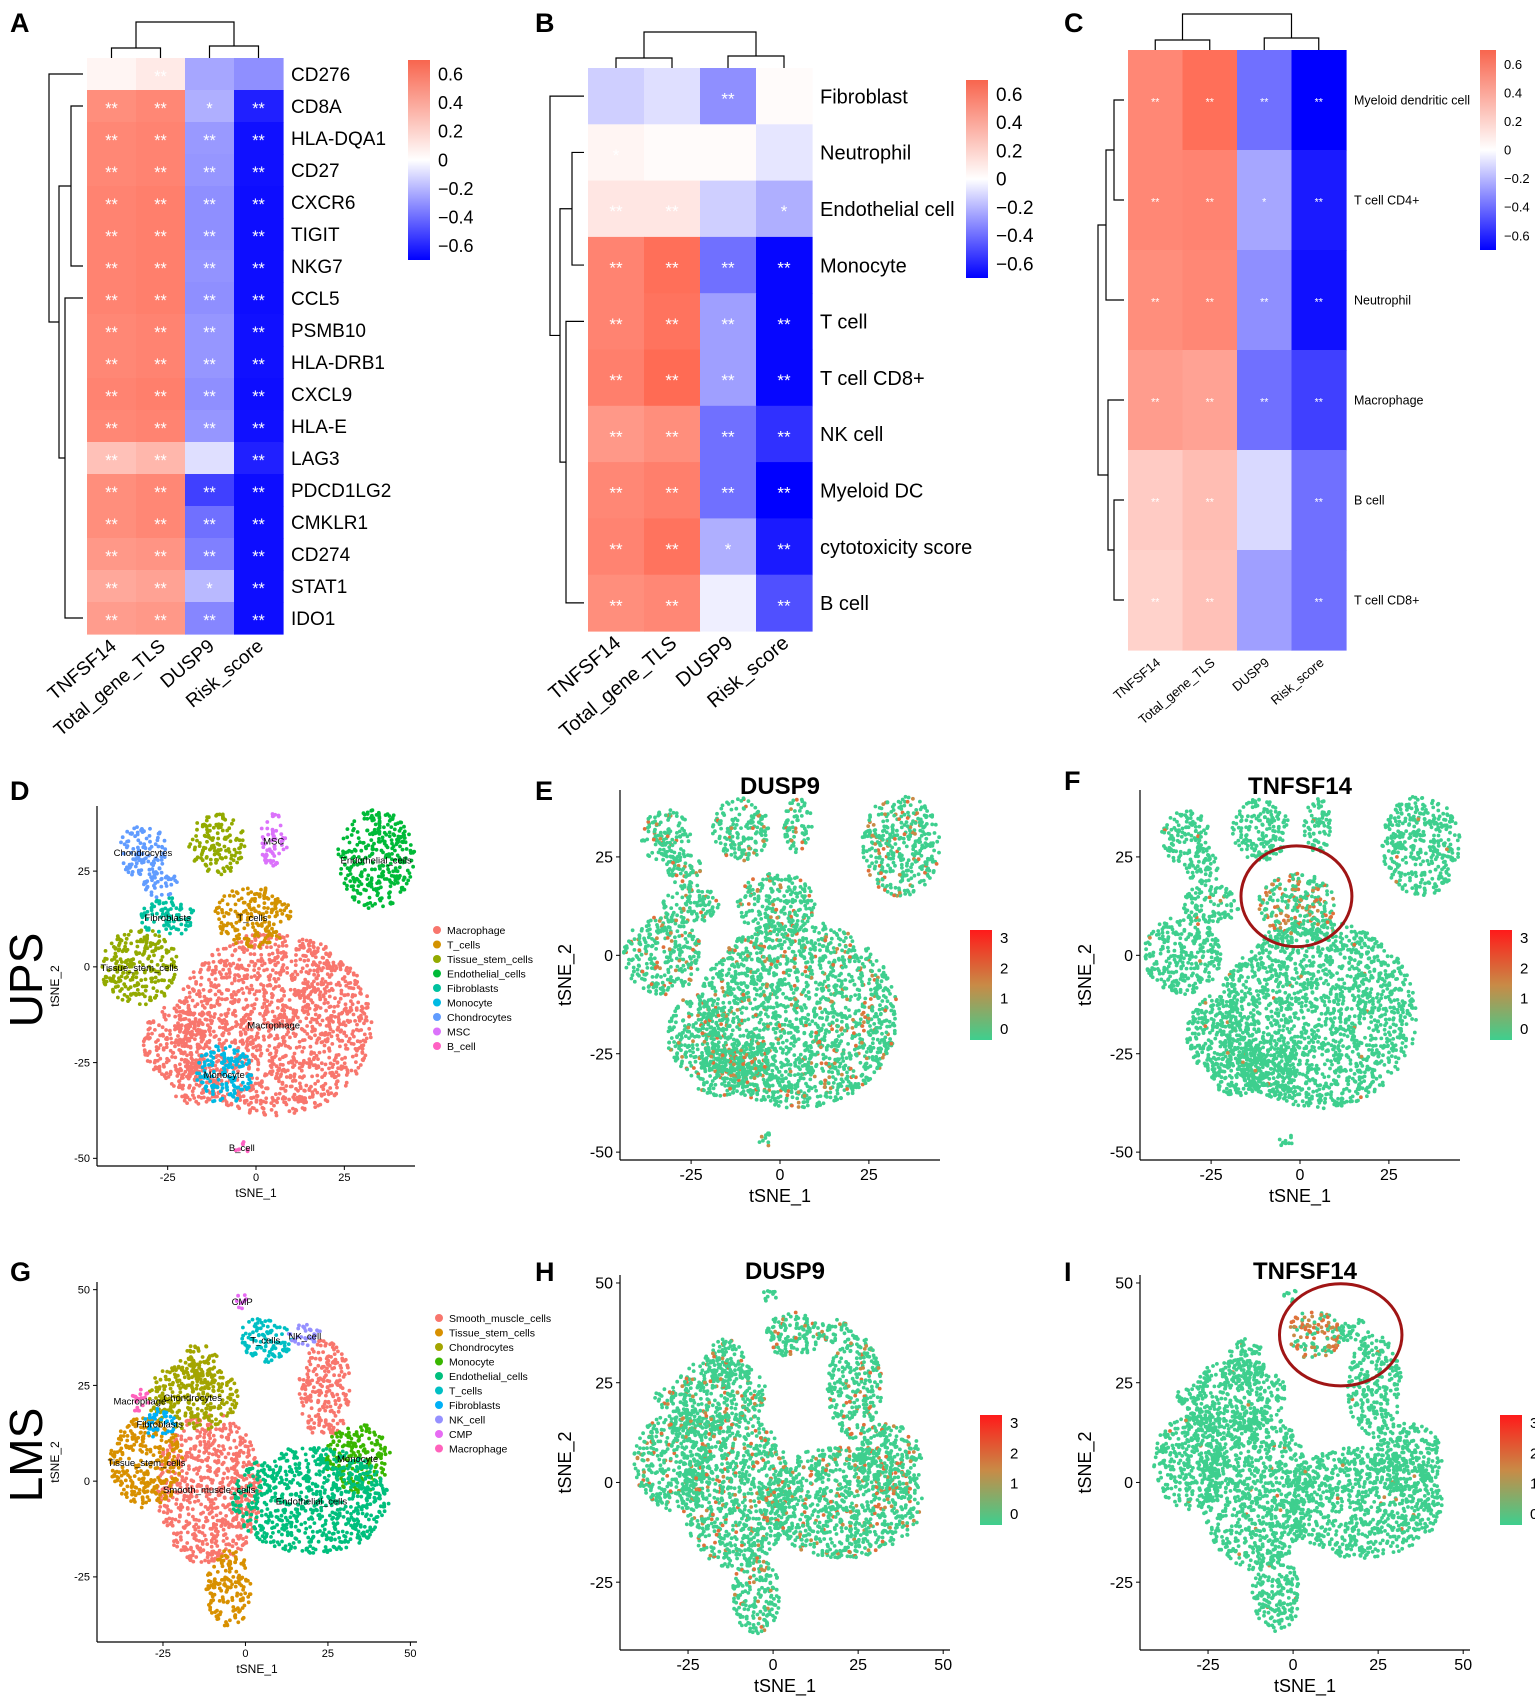  I want to click on heatmap-row-label: NKG7, so click(317, 267).